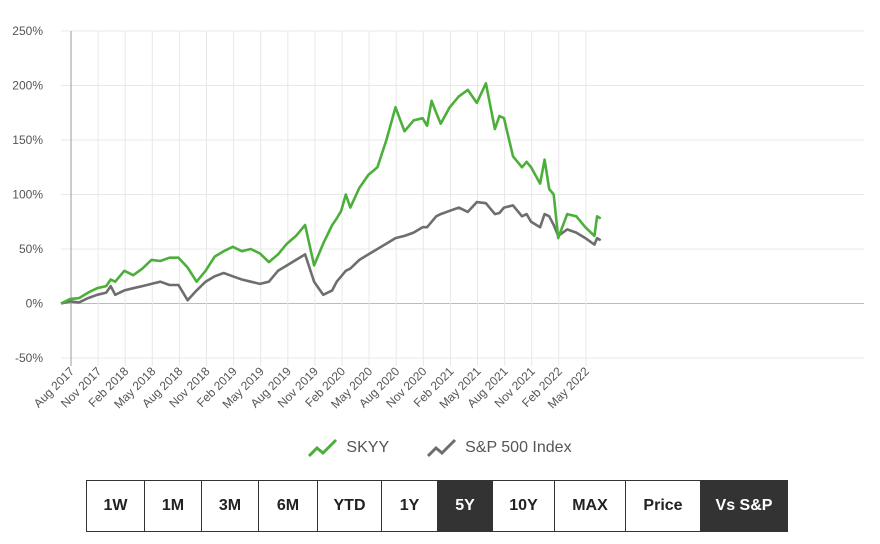 The height and width of the screenshot is (544, 880). Describe the element at coordinates (744, 506) in the screenshot. I see `range-button-vs-sp: Vs S&P` at that location.